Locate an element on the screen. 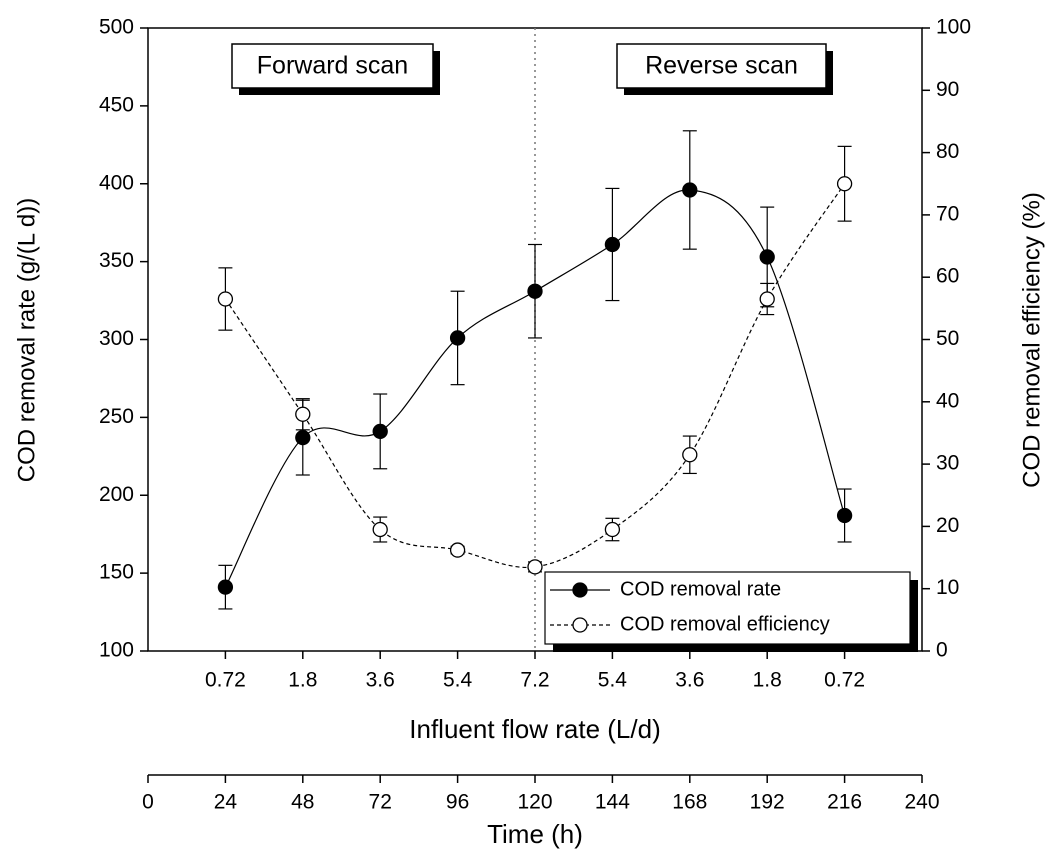 The image size is (1051, 853). legend-box is located at coordinates (727, 608).